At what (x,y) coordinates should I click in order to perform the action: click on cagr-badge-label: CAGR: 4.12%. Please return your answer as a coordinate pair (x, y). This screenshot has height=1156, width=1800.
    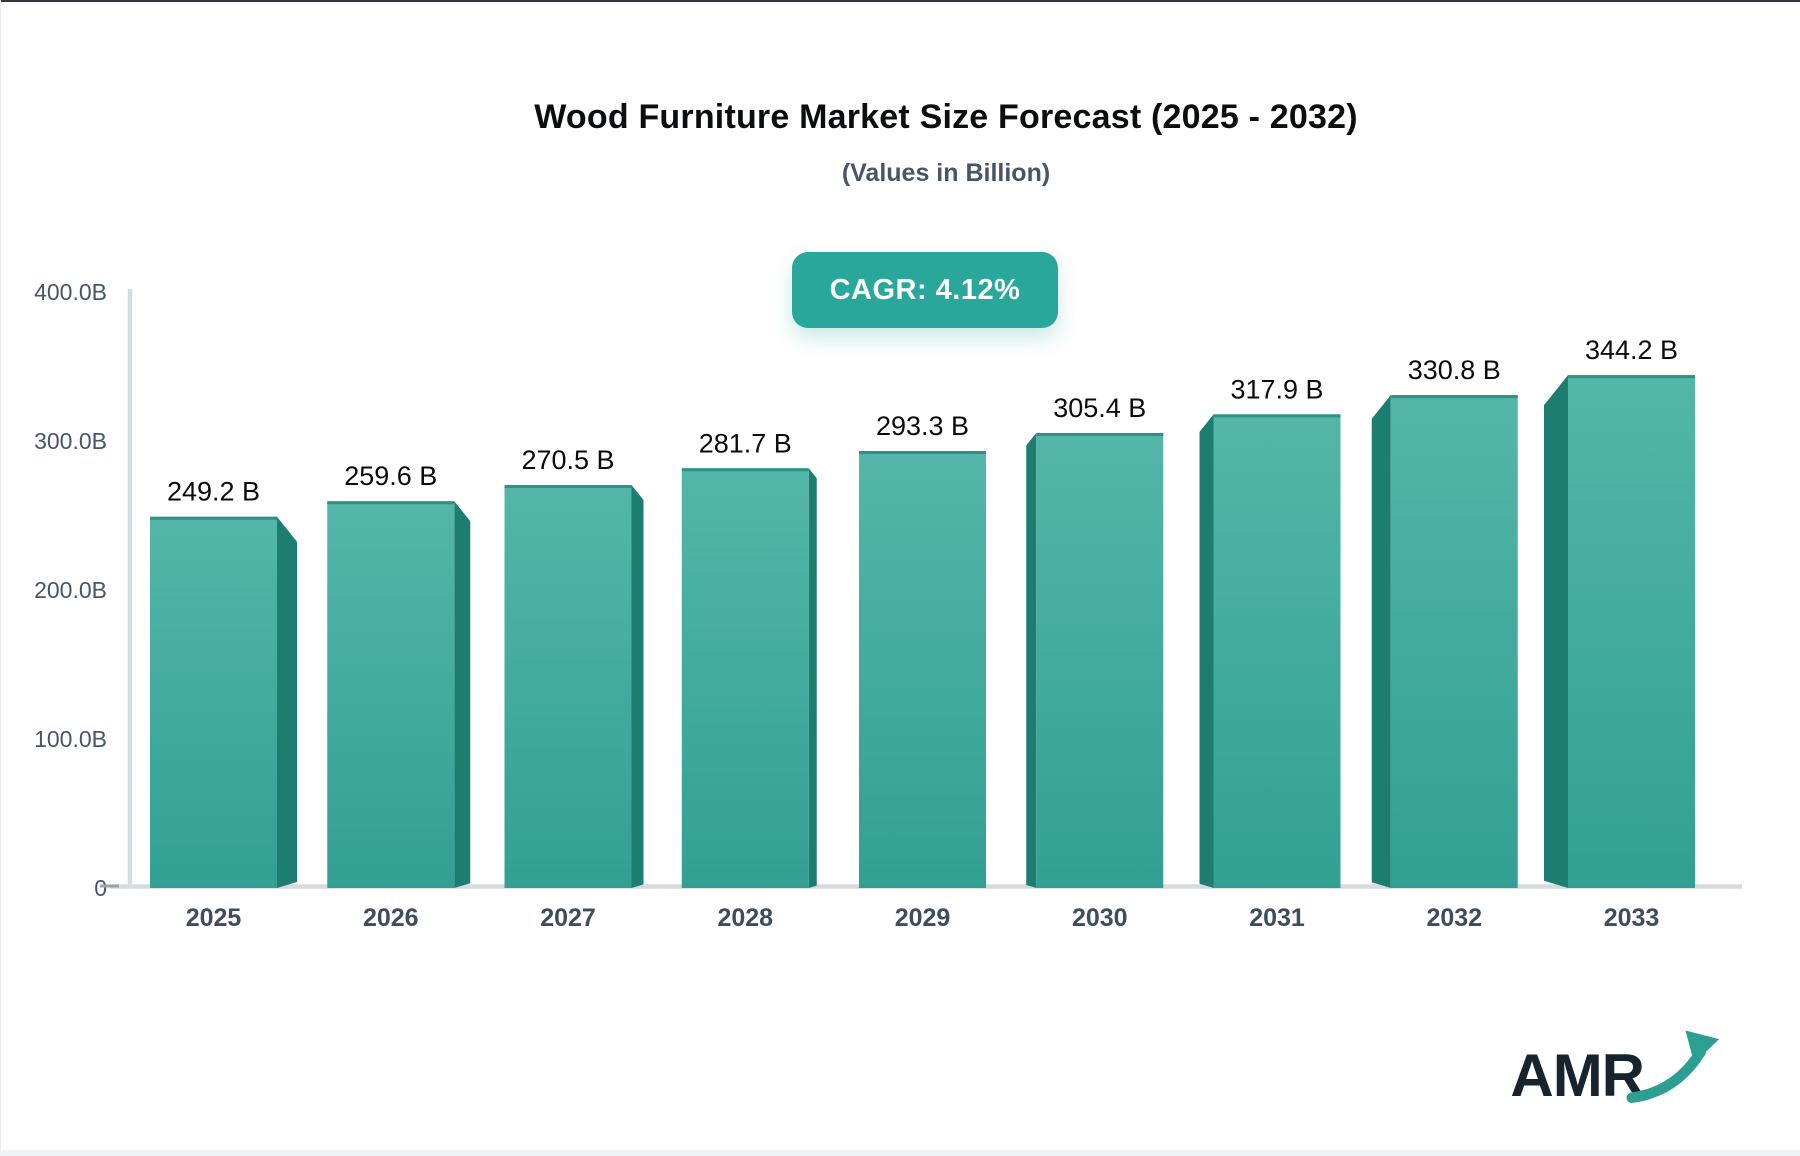
    Looking at the image, I should click on (925, 289).